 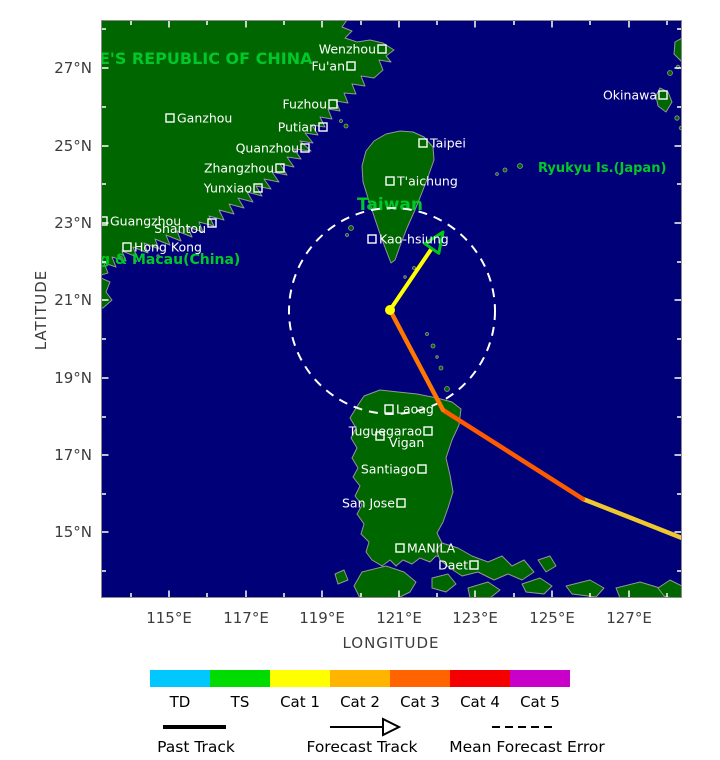 What do you see at coordinates (73, 455) in the screenshot?
I see `latitude-label: 17°N` at bounding box center [73, 455].